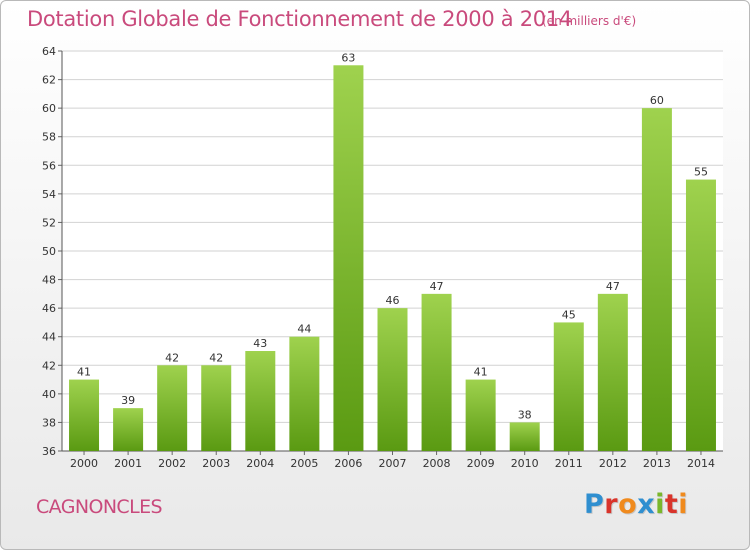 This screenshot has height=550, width=750. Describe the element at coordinates (569, 463) in the screenshot. I see `x-tick-label: 2011` at that location.